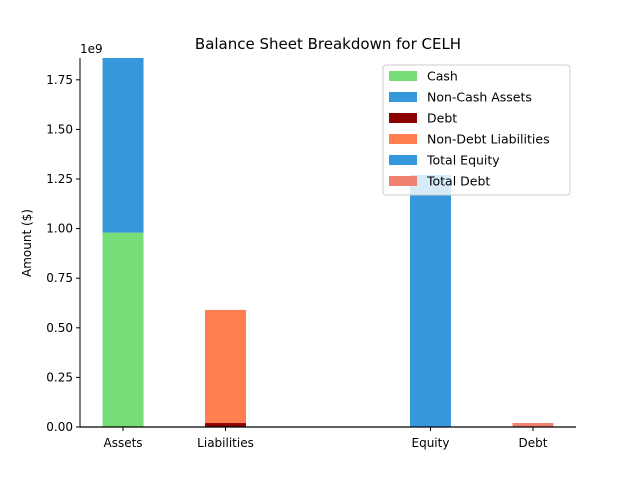 Image resolution: width=640 pixels, height=480 pixels. Describe the element at coordinates (463, 160) in the screenshot. I see `legend-label-total-equity: Total Equity` at that location.